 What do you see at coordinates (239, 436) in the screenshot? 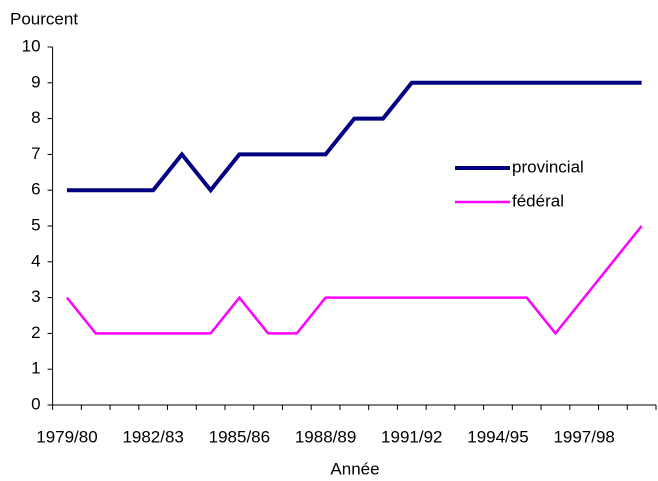
I see `x-tick-label: 1985/86` at bounding box center [239, 436].